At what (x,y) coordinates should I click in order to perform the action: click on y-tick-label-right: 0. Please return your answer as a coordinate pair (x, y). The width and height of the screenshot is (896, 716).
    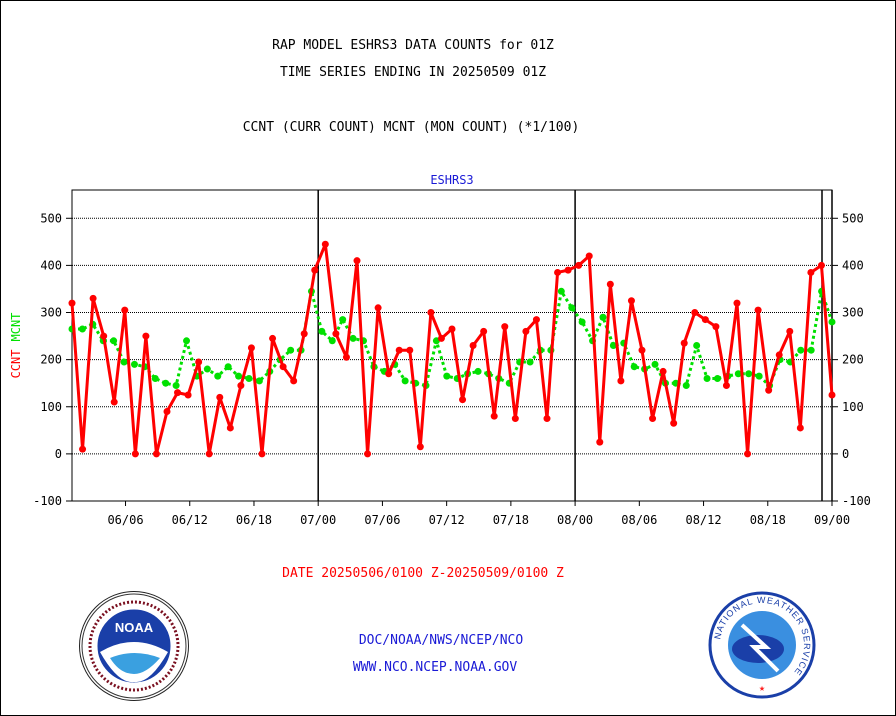
    Looking at the image, I should click on (845, 454).